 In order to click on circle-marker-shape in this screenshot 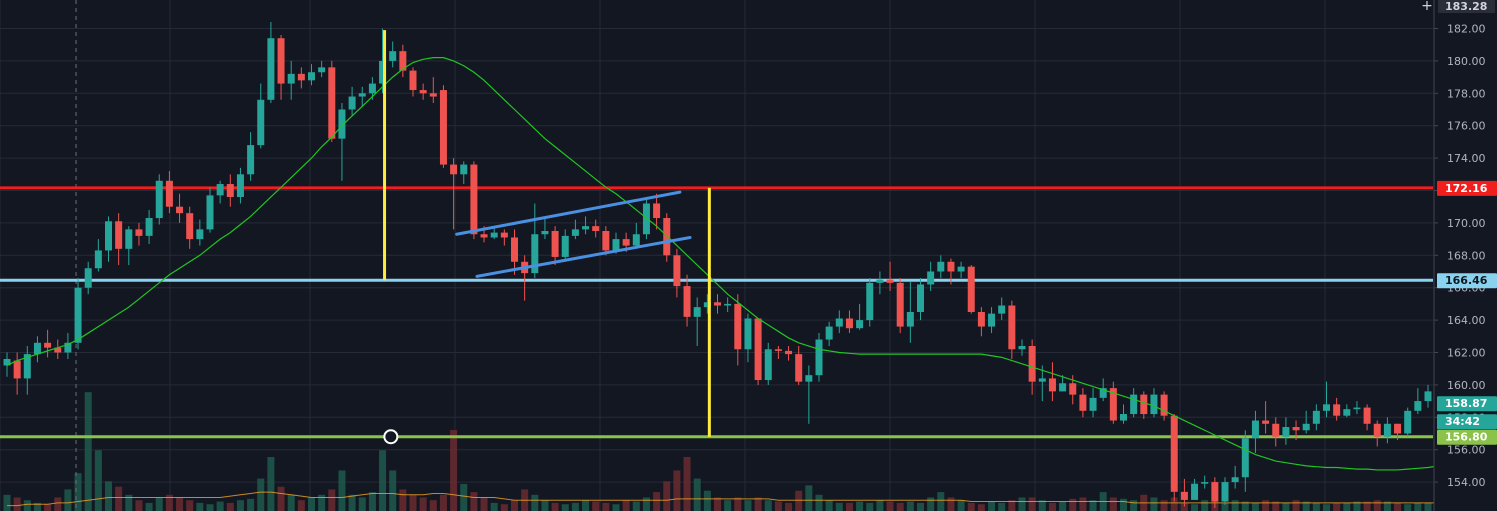, I will do `click(391, 437)`.